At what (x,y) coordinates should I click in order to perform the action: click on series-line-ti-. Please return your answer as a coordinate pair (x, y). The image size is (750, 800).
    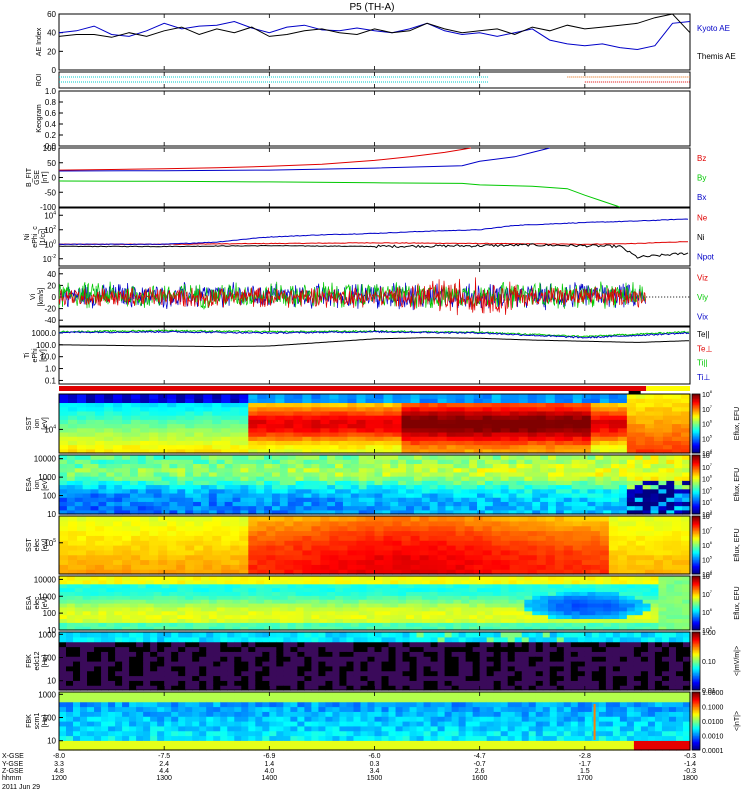
    Looking at the image, I should click on (374, 334).